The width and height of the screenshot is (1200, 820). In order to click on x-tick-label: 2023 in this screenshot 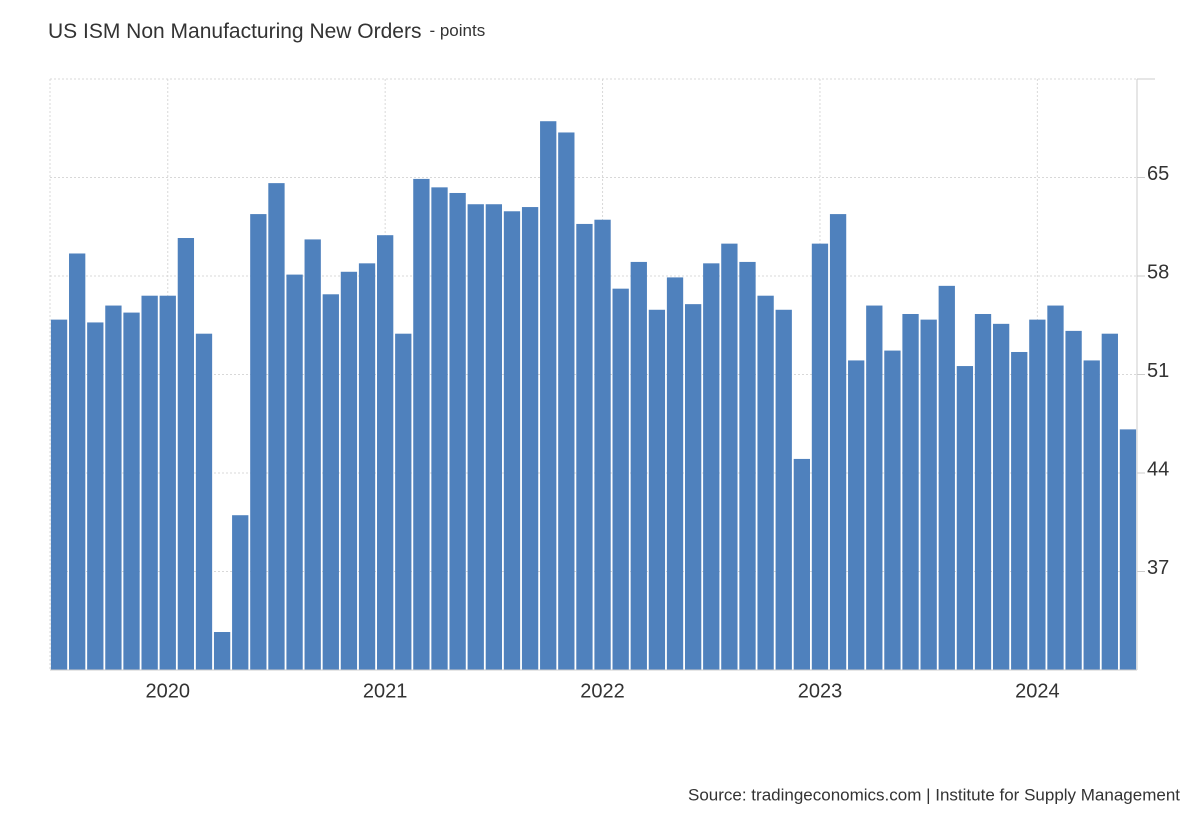, I will do `click(820, 691)`.